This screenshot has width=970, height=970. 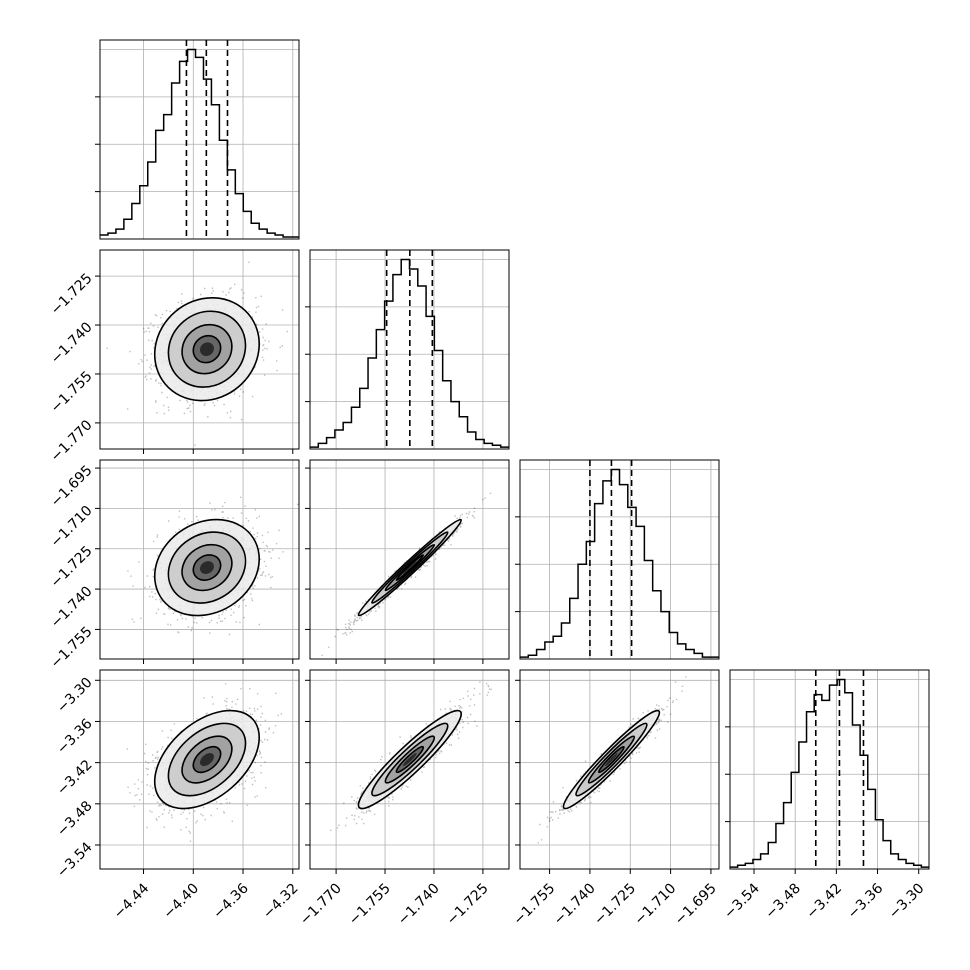 What do you see at coordinates (696, 905) in the screenshot?
I see `x-tick-label: −1.695` at bounding box center [696, 905].